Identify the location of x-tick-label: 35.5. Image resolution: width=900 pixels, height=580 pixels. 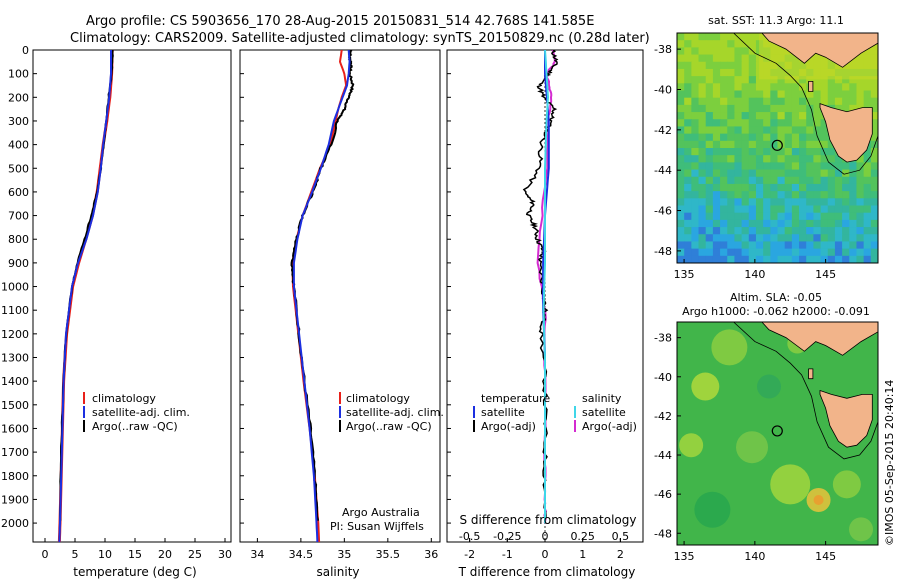
(388, 554).